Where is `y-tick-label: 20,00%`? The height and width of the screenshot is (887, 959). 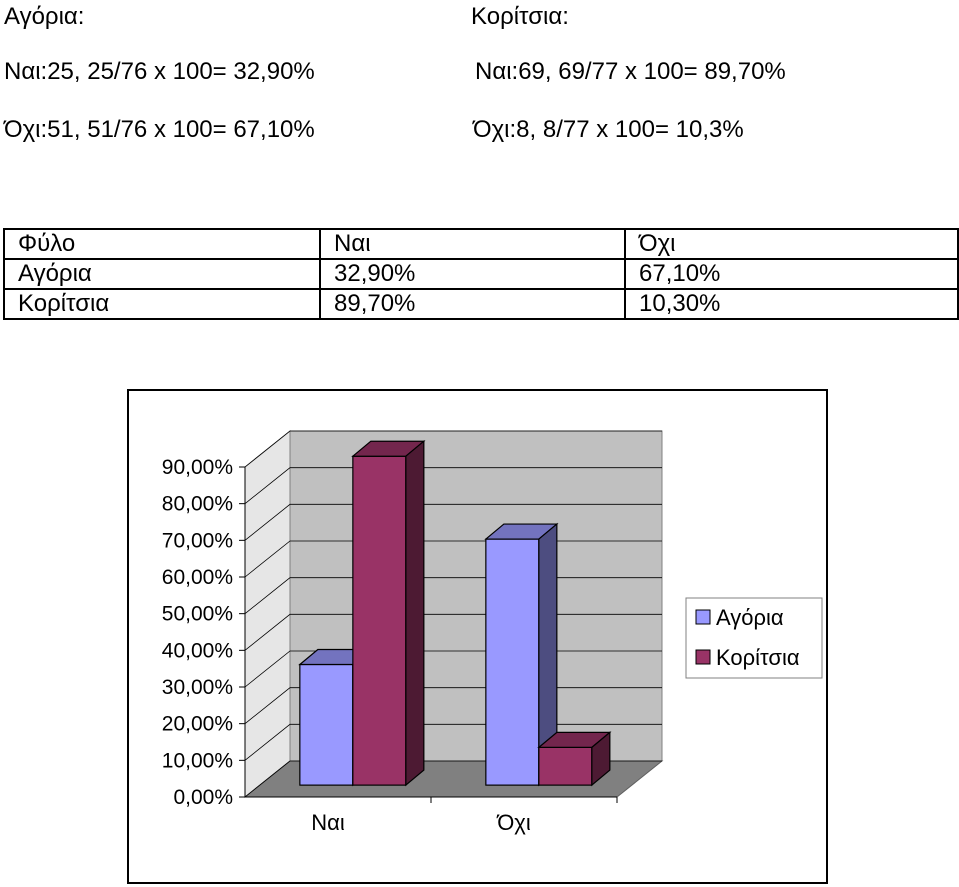 y-tick-label: 20,00% is located at coordinates (197, 724).